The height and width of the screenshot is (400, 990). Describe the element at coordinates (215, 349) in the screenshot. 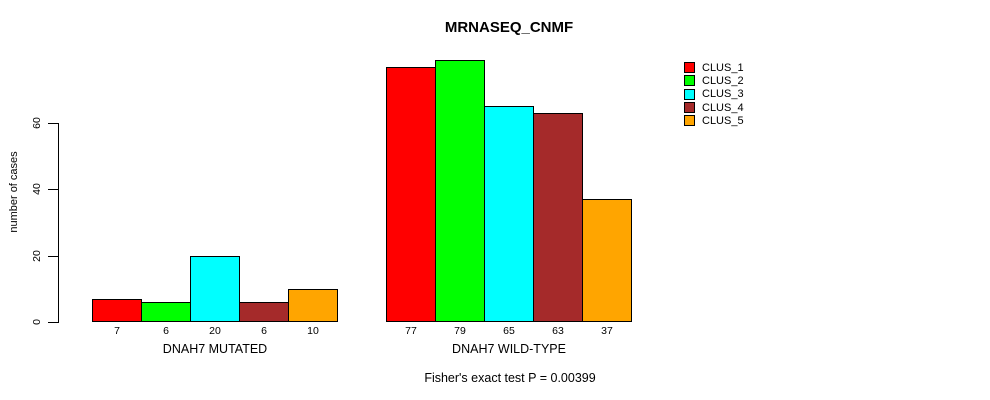

I see `group-label-1: DNAH7 MUTATED` at that location.